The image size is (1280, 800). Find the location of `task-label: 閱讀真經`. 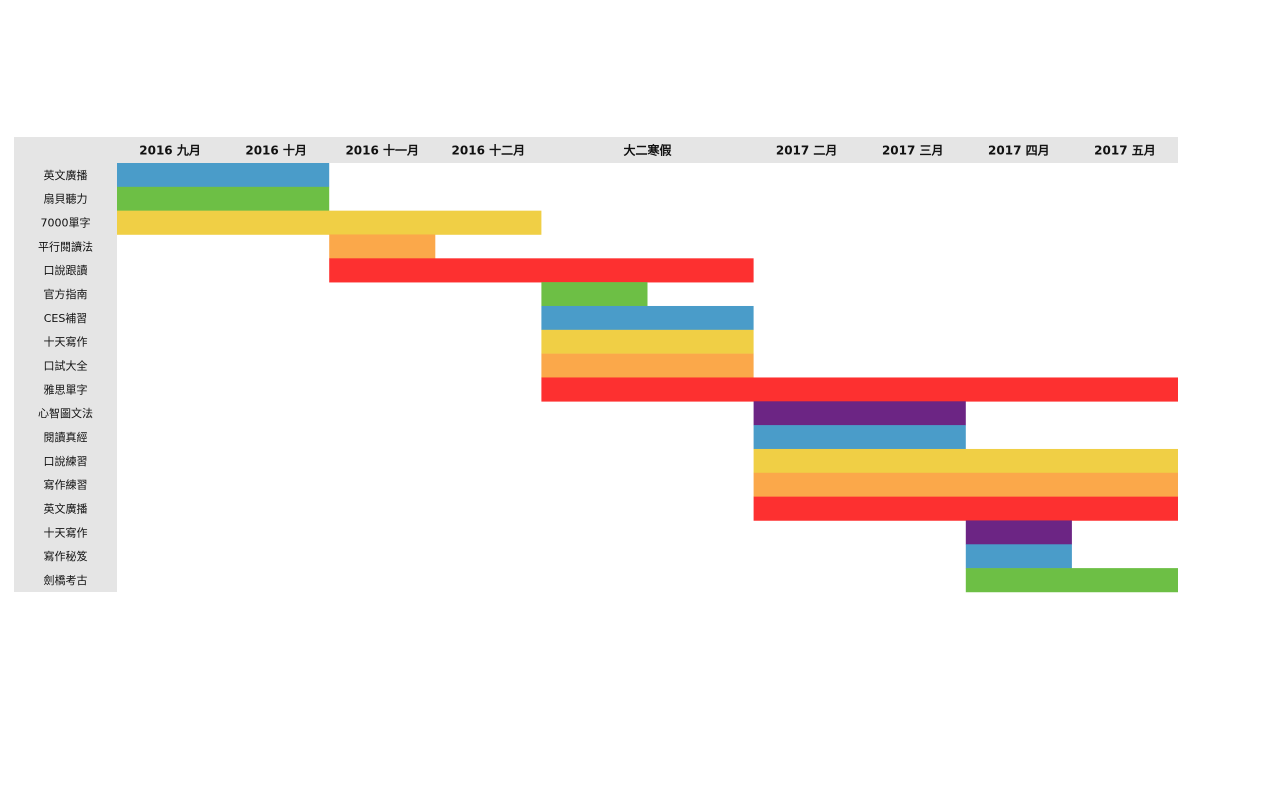

task-label: 閱讀真經 is located at coordinates (66, 437).